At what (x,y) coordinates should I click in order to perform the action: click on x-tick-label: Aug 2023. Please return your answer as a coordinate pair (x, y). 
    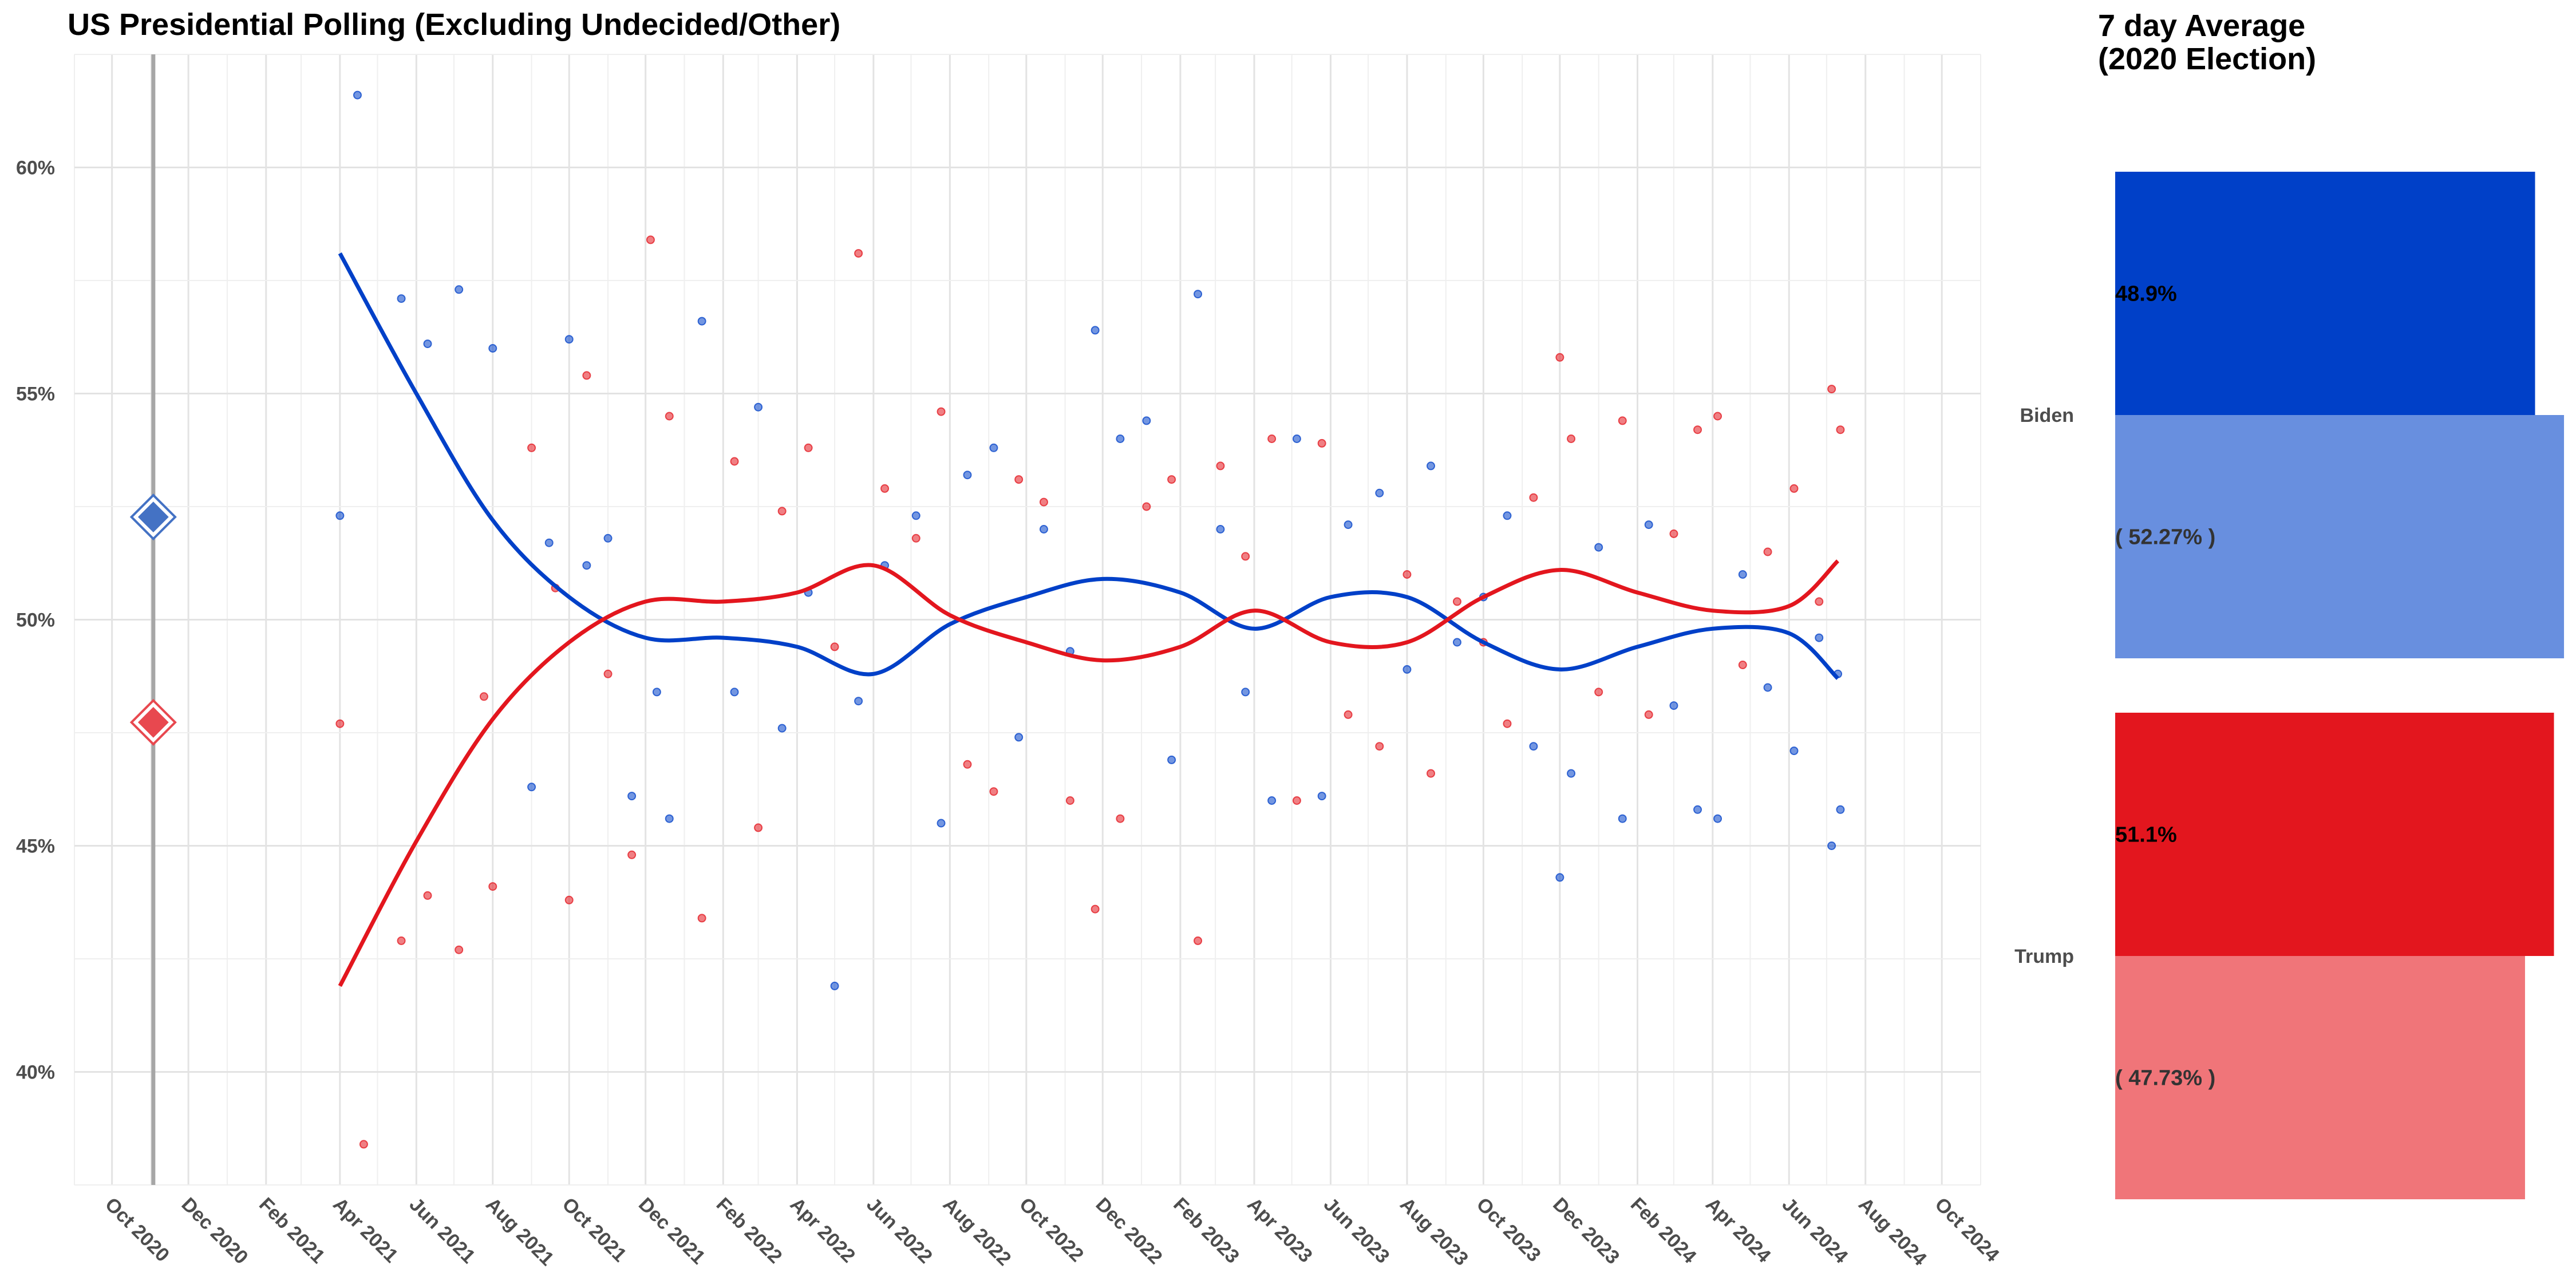
    Looking at the image, I should click on (1434, 1232).